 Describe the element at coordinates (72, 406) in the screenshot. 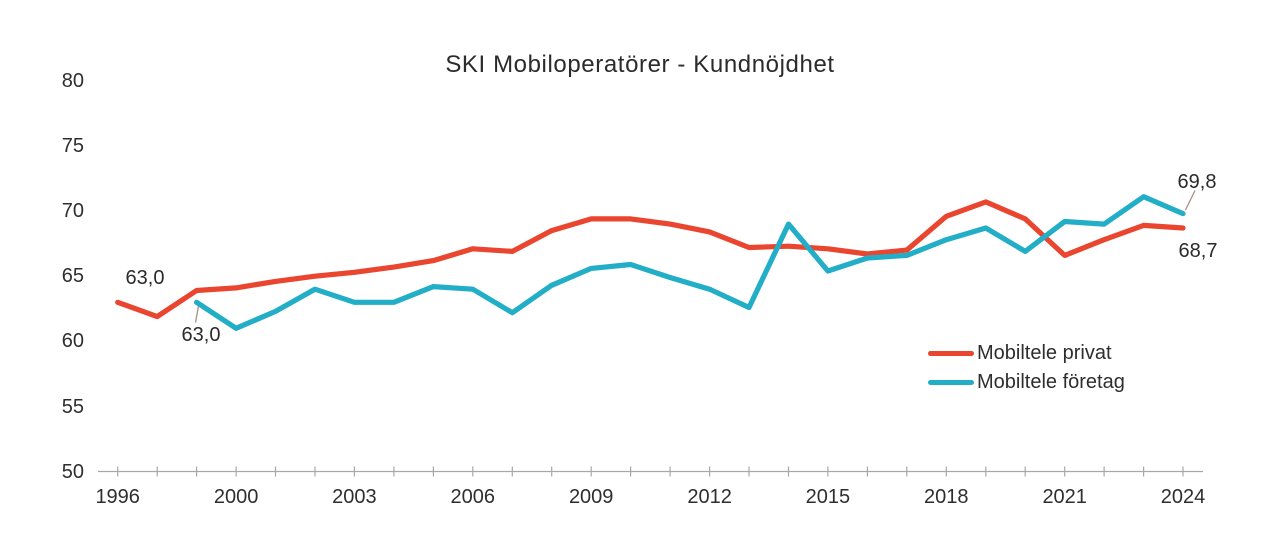

I see `y-axis-label: 55` at that location.